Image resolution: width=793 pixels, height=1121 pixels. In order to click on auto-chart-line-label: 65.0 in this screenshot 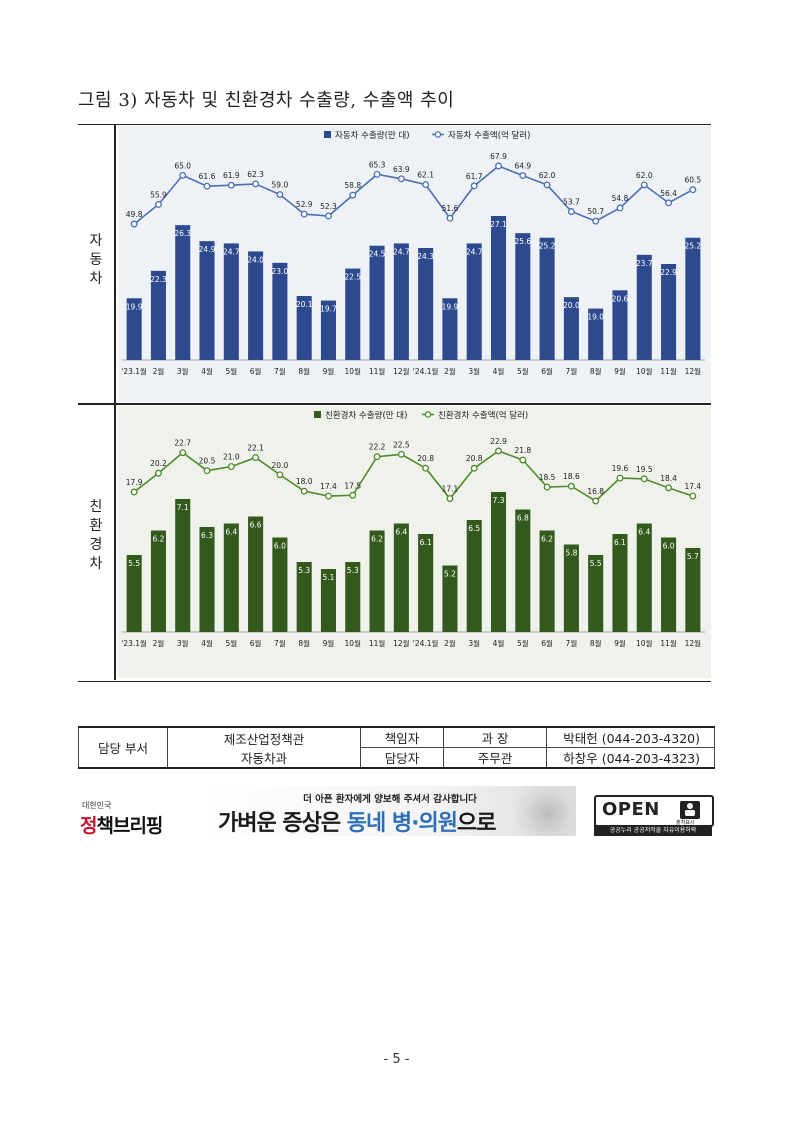, I will do `click(182, 165)`.